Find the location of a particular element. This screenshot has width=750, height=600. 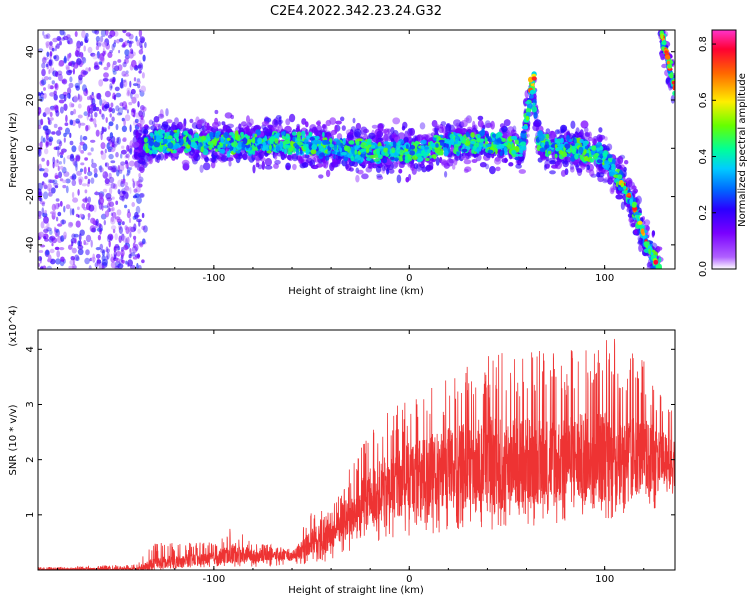

snr-ylabel: SNR (10 * v/v) is located at coordinates (13, 439).